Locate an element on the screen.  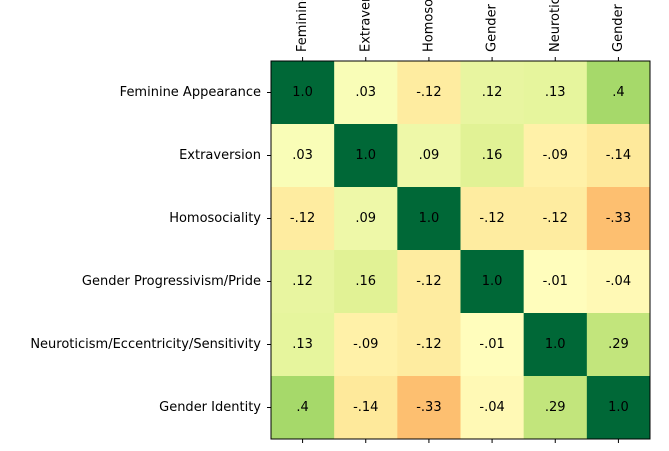
y-tick-label: Feminine Appearance is located at coordinates (190, 92).